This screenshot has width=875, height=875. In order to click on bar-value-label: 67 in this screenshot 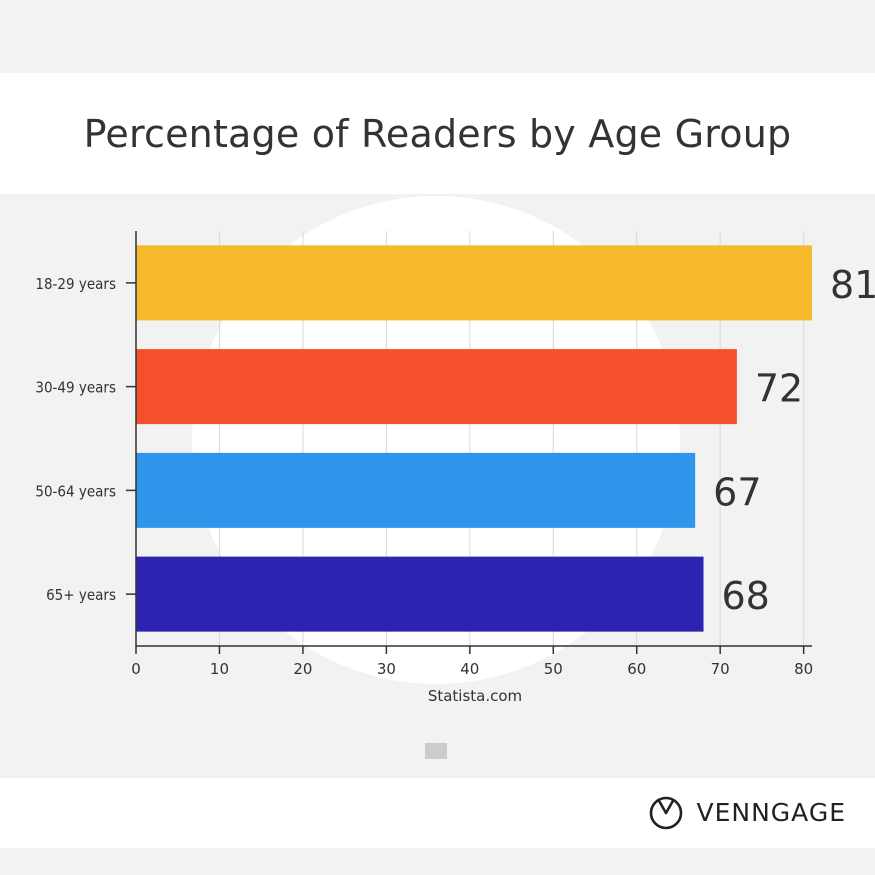, I will do `click(737, 492)`.